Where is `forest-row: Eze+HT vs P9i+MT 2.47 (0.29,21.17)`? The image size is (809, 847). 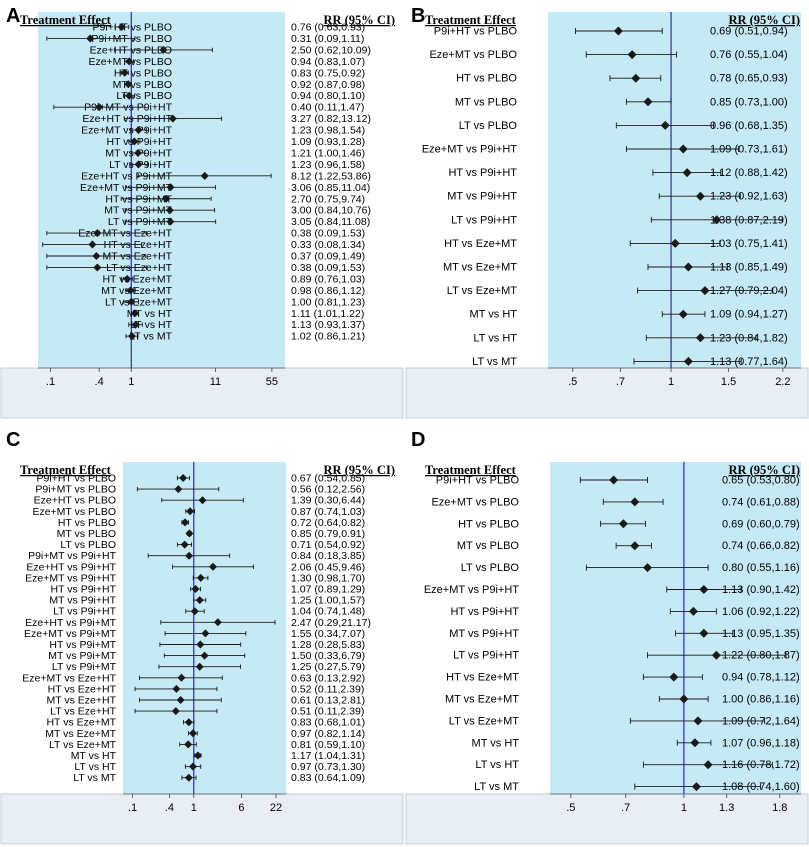 forest-row: Eze+HT vs P9i+MT 2.47 (0.29,21.17) is located at coordinates (198, 623).